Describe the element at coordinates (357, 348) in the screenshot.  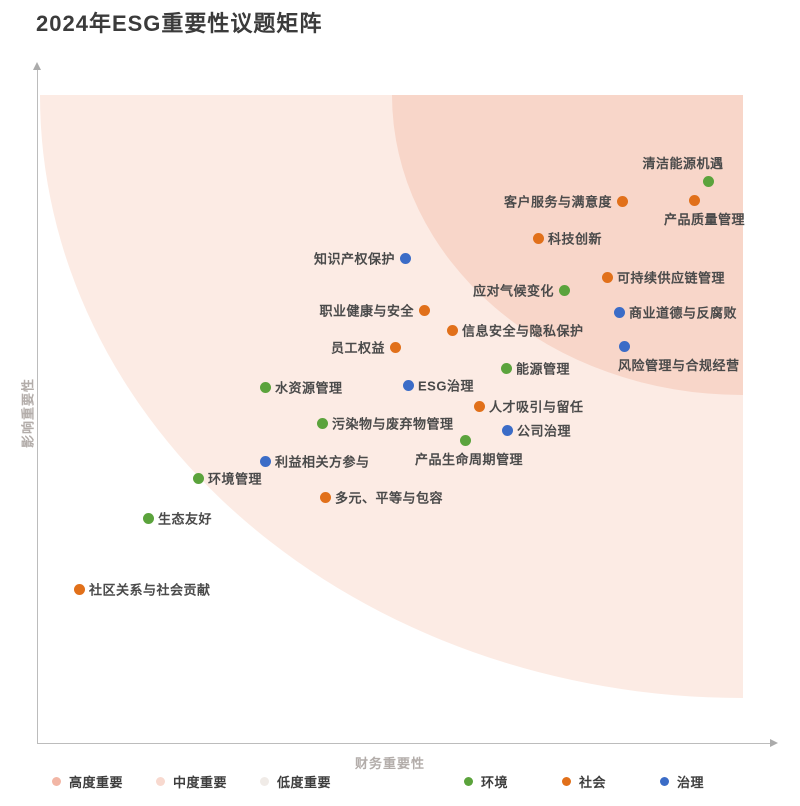
I see `point-label: 员工权益` at that location.